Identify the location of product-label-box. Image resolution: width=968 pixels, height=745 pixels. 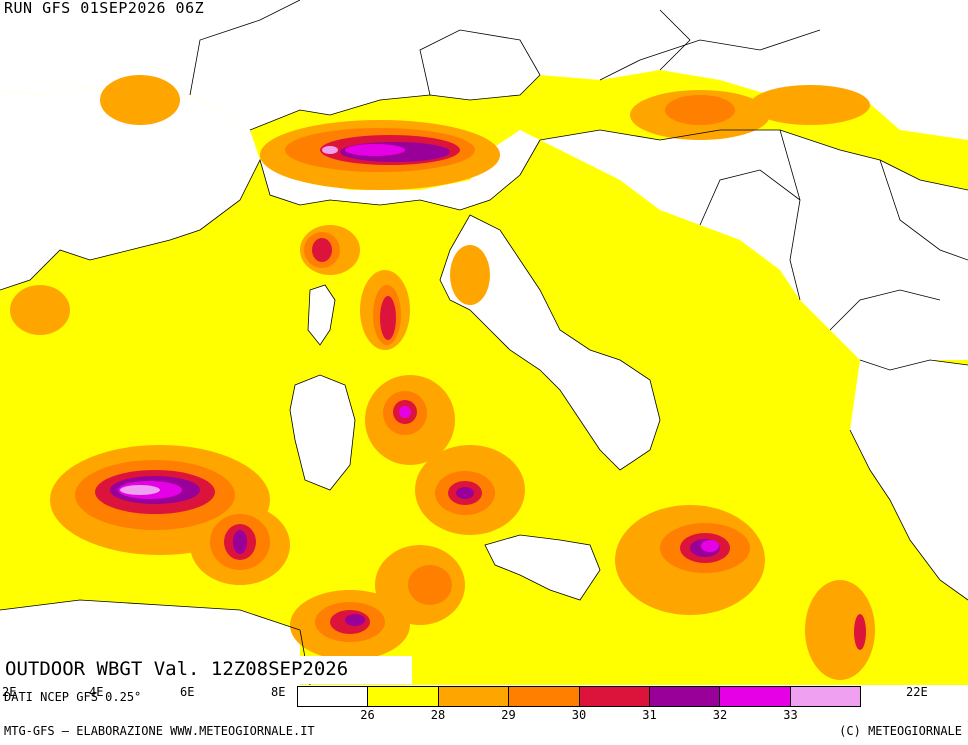
(206, 670).